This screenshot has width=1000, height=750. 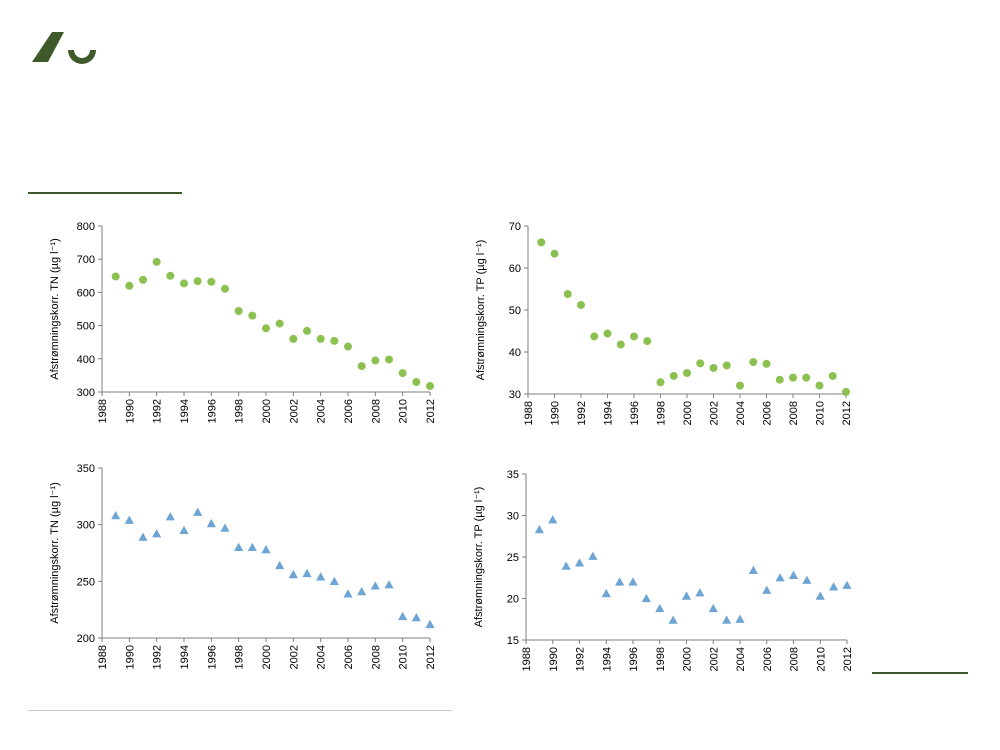 I want to click on y-tick-label: 400, so click(x=86, y=360).